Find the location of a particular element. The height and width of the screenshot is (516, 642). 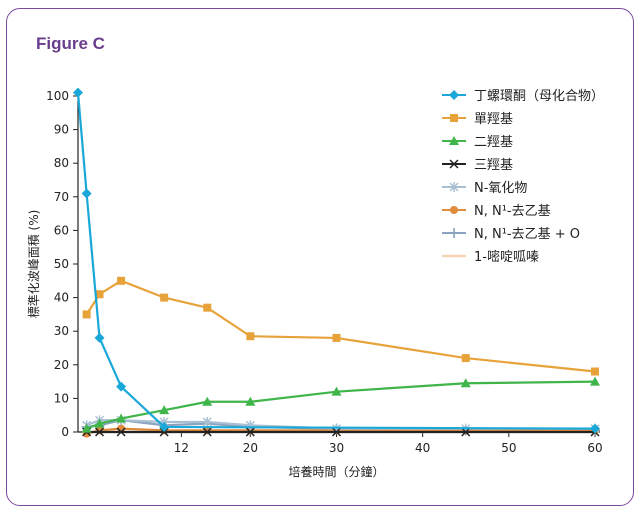

y-tick-label: 10 is located at coordinates (61, 398).